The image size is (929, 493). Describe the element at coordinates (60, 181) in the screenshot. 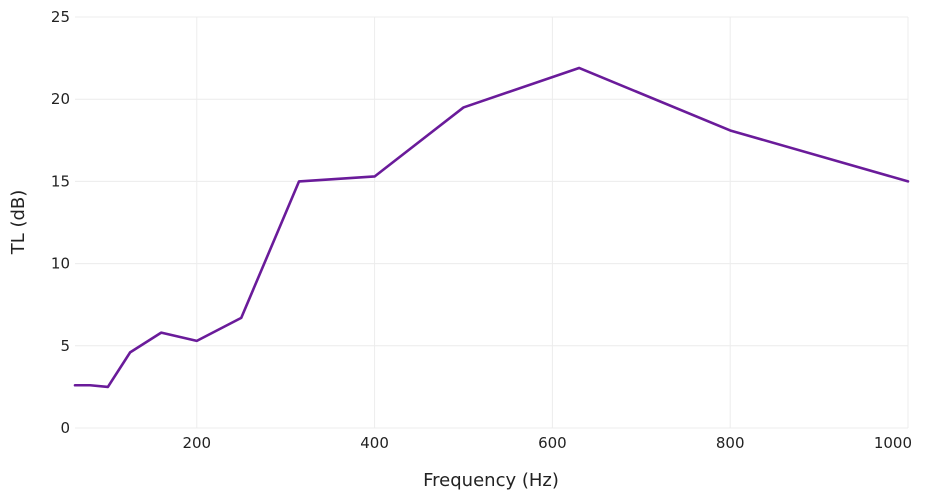

I see `y-tick-label-3: 15` at that location.